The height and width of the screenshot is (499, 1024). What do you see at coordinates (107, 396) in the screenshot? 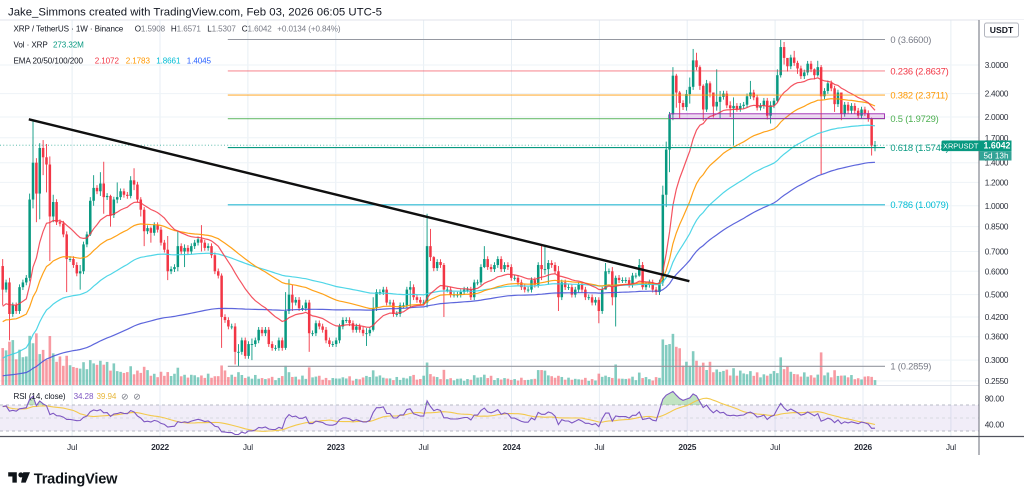
I see `svg-text: 39.94` at bounding box center [107, 396].